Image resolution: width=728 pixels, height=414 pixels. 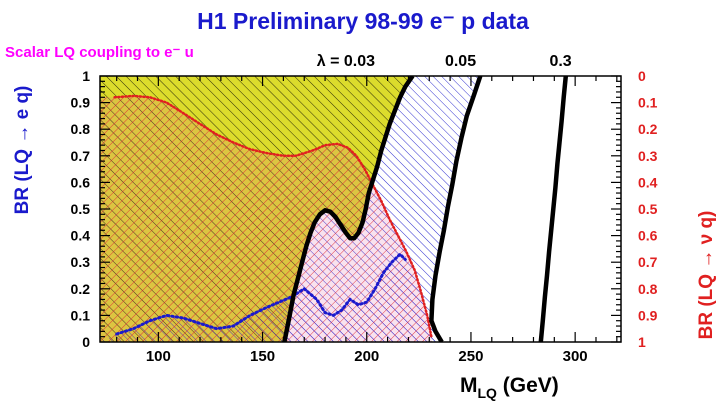 What do you see at coordinates (648, 156) in the screenshot?
I see `y-right-tick-label: 0.3` at bounding box center [648, 156].